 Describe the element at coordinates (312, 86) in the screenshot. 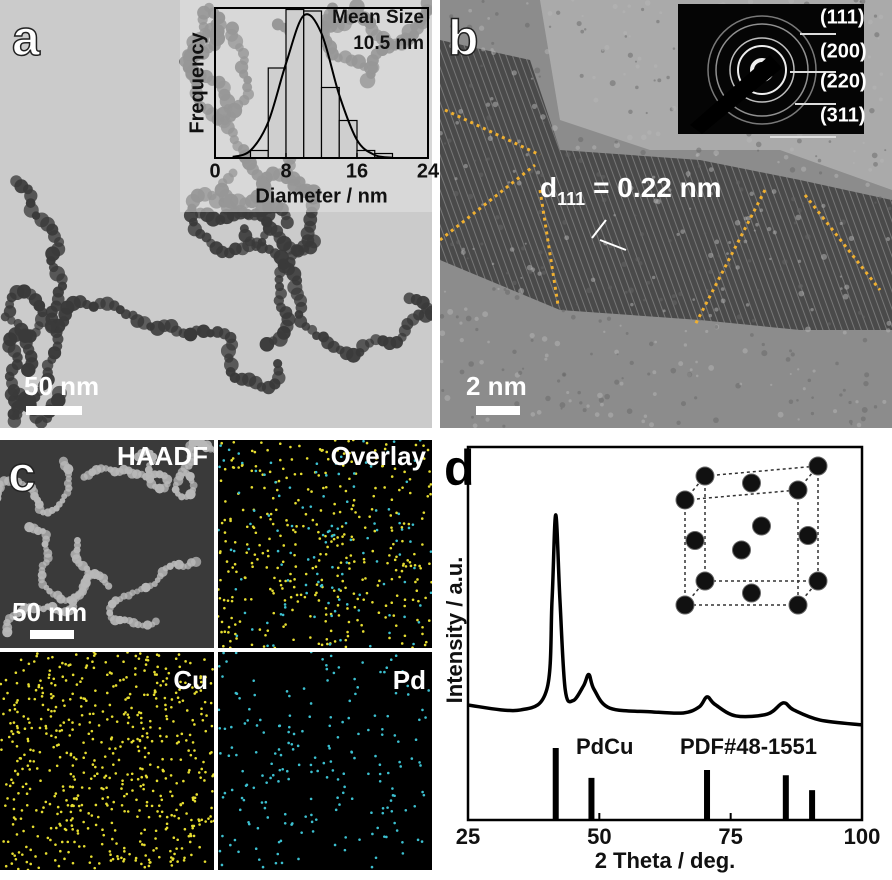

I see `fit-curve` at that location.